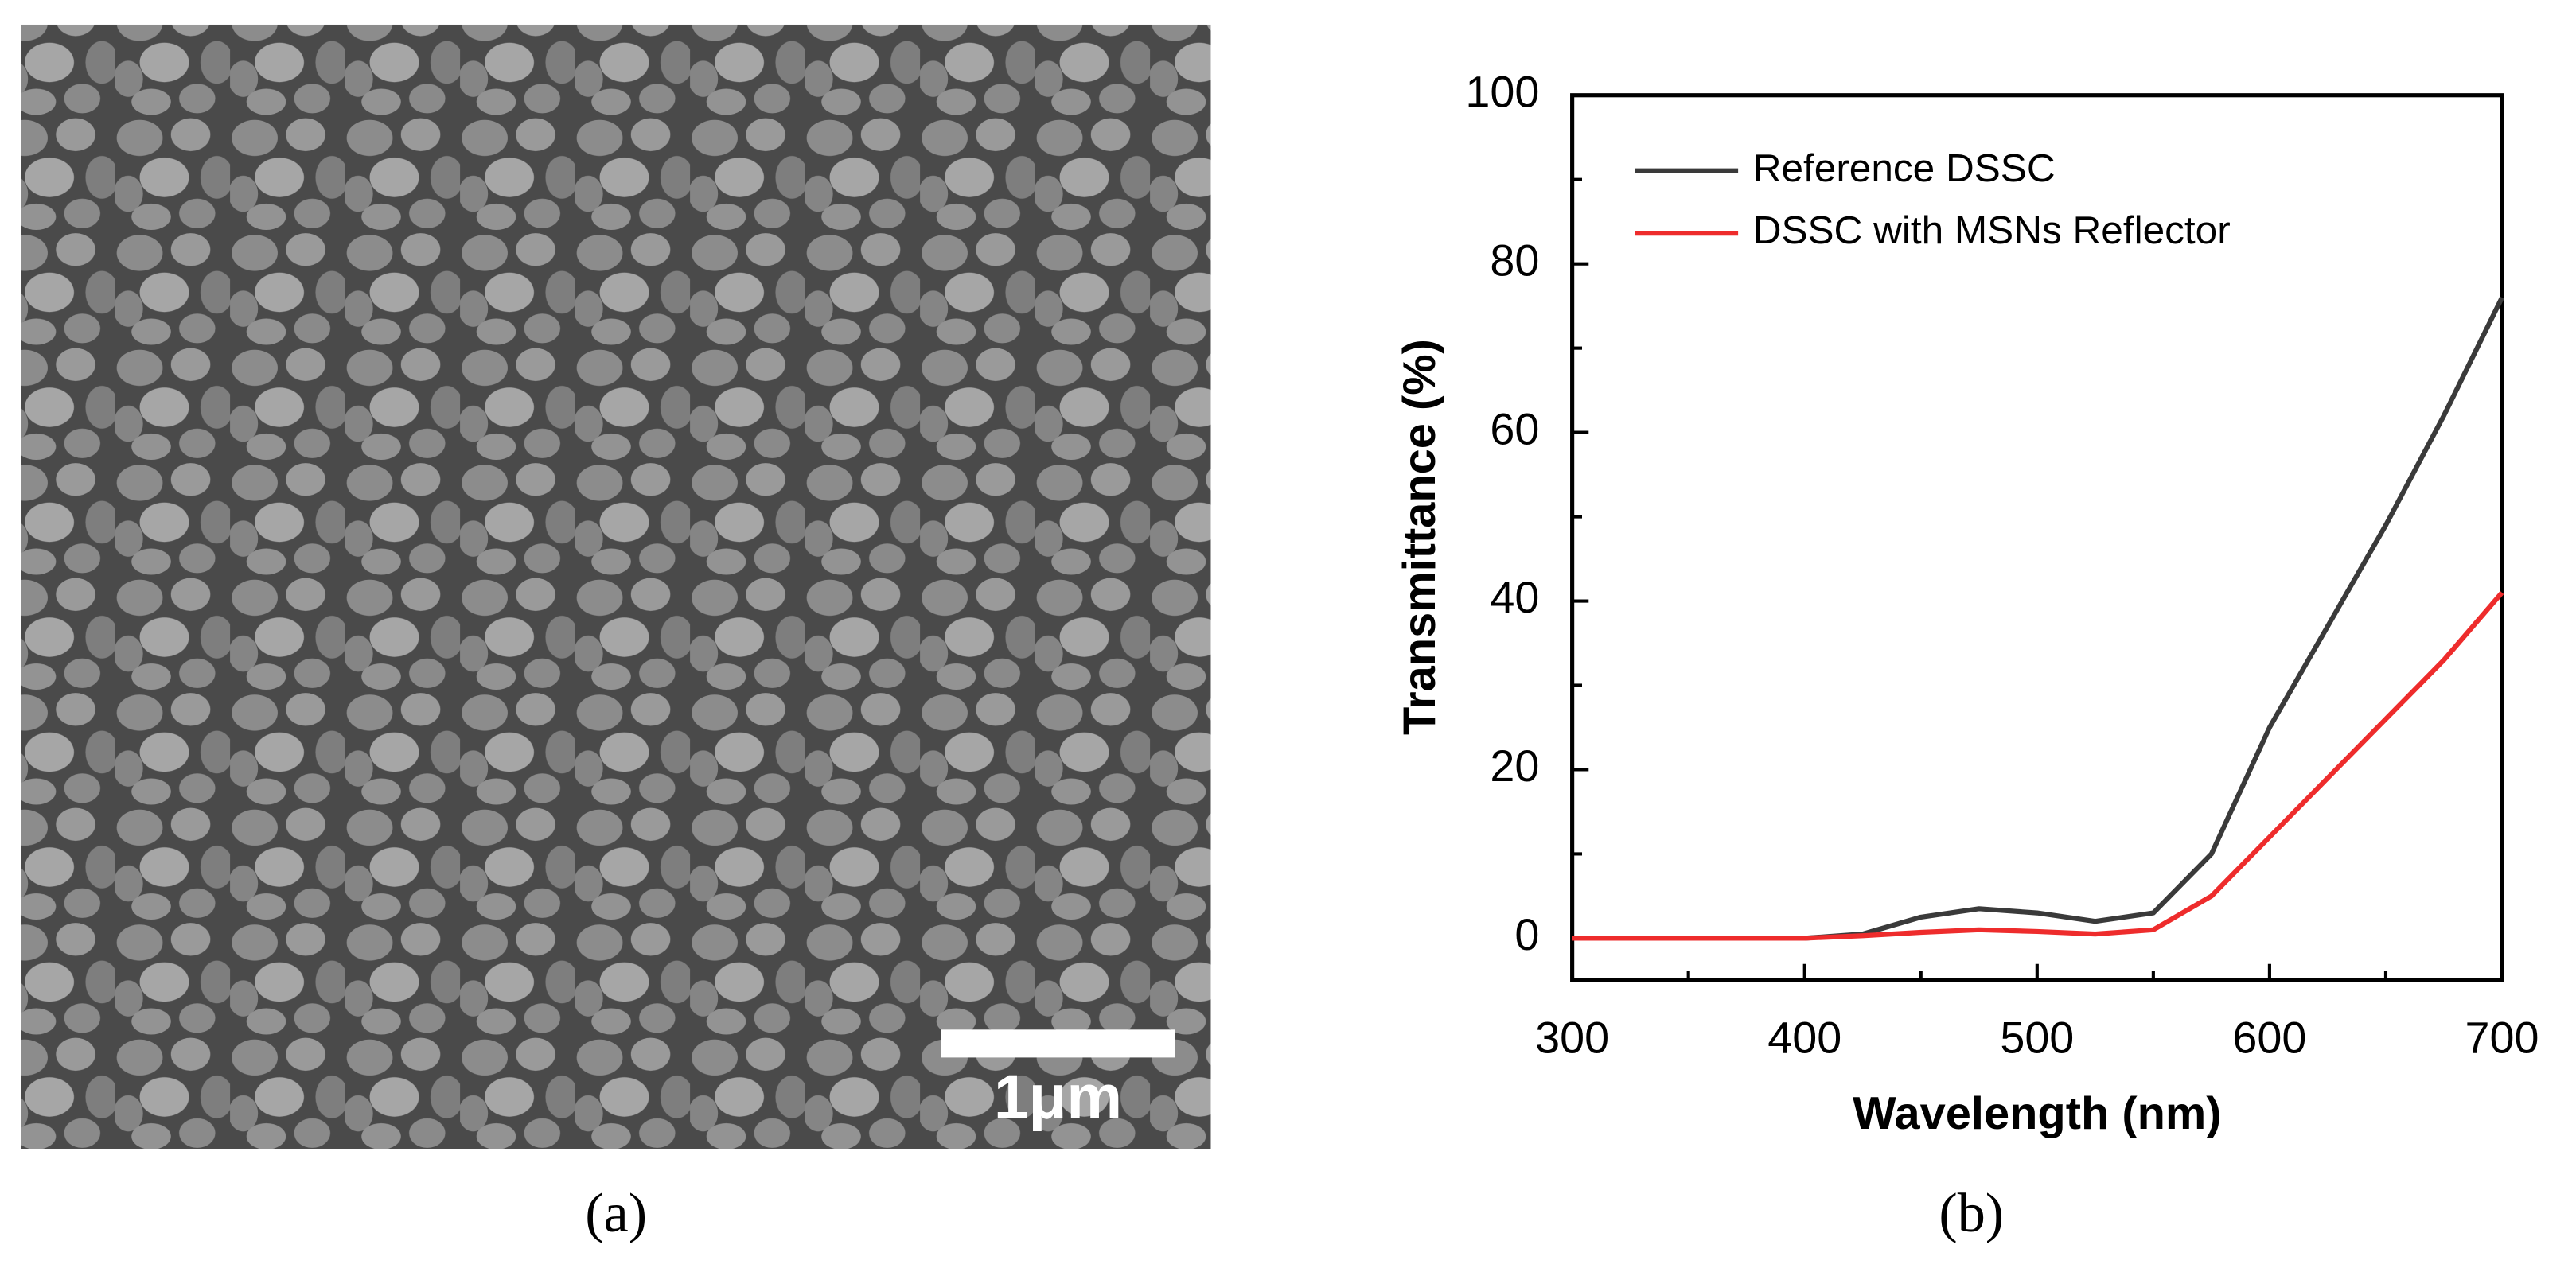 The width and height of the screenshot is (2576, 1272). Describe the element at coordinates (2269, 1037) in the screenshot. I see `x-tick-label: 600` at that location.